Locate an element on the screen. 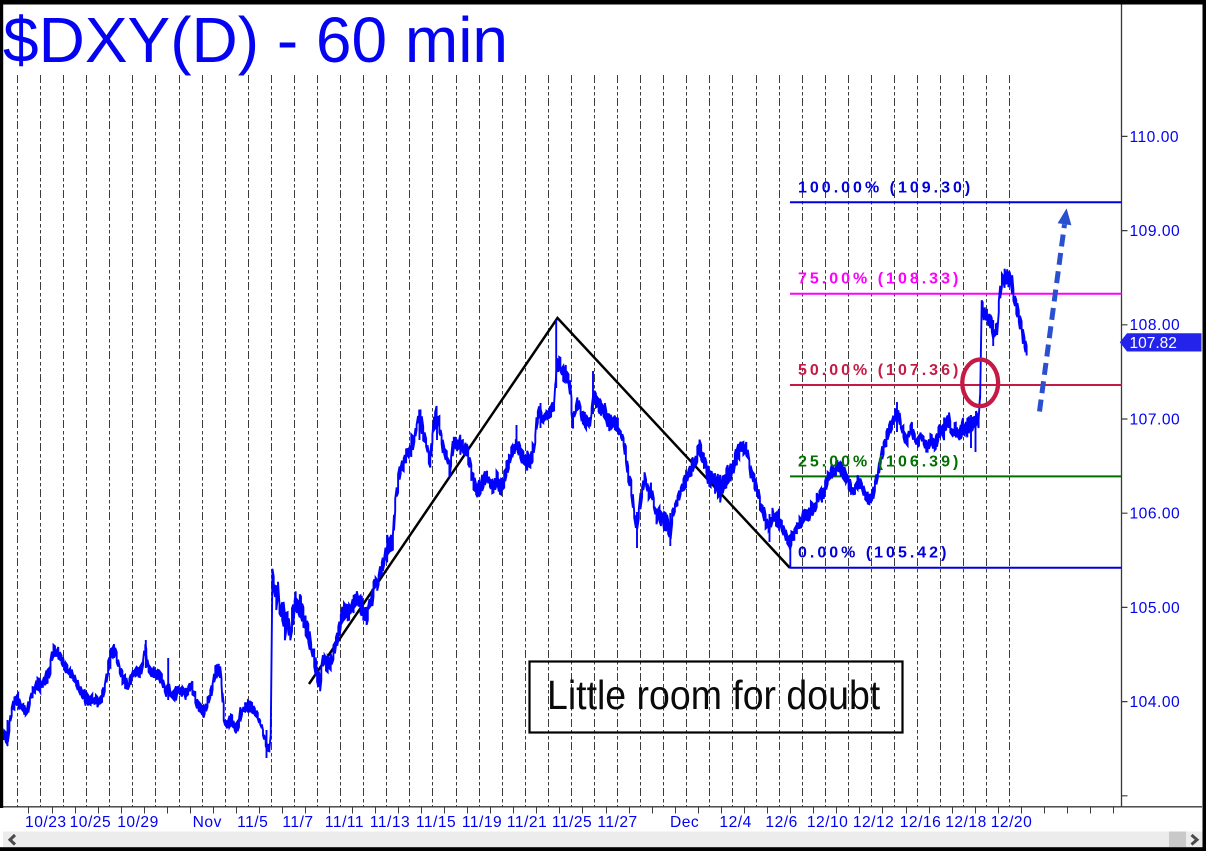 The height and width of the screenshot is (851, 1206). svg-text: Nov is located at coordinates (207, 822).